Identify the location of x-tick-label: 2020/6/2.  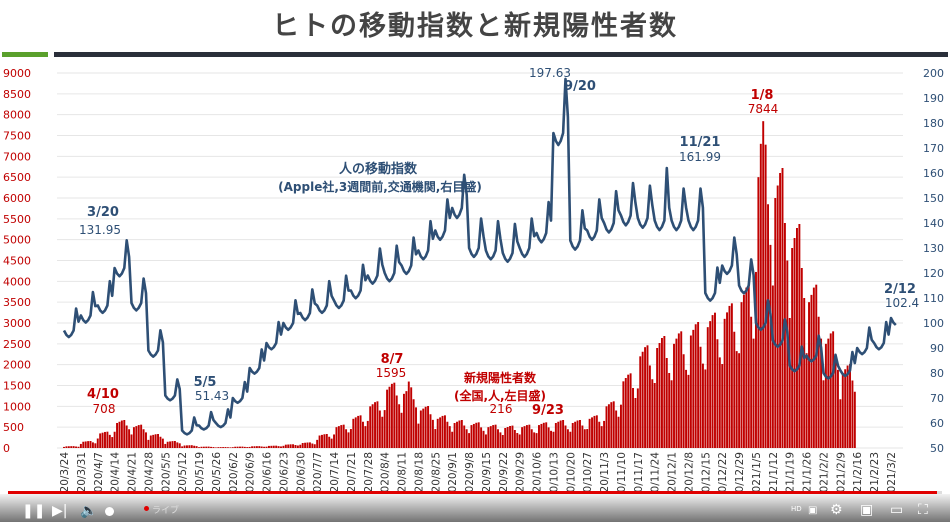
(234, 472).